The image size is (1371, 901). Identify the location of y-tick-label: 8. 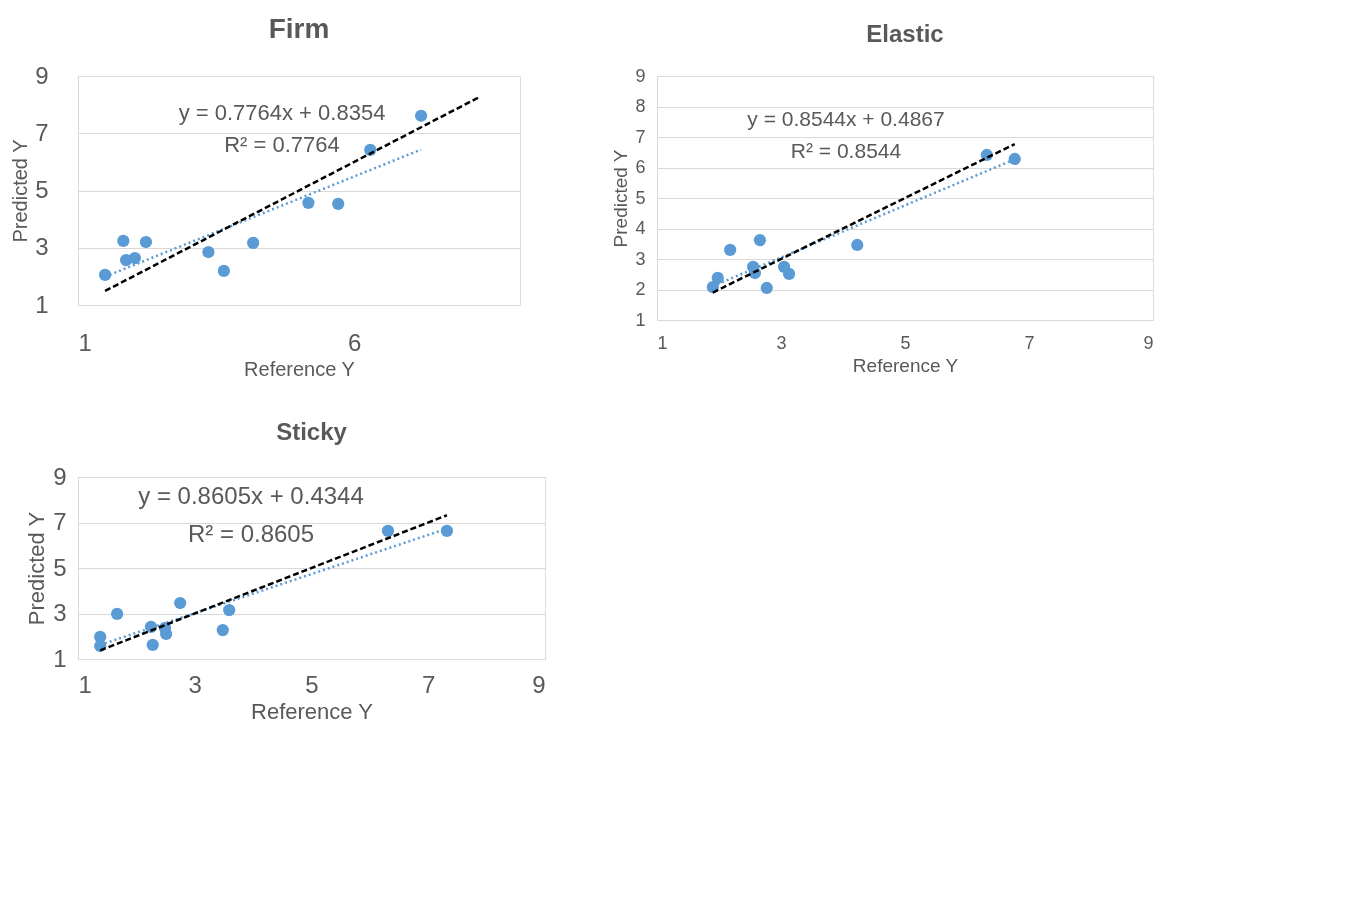
(640, 106).